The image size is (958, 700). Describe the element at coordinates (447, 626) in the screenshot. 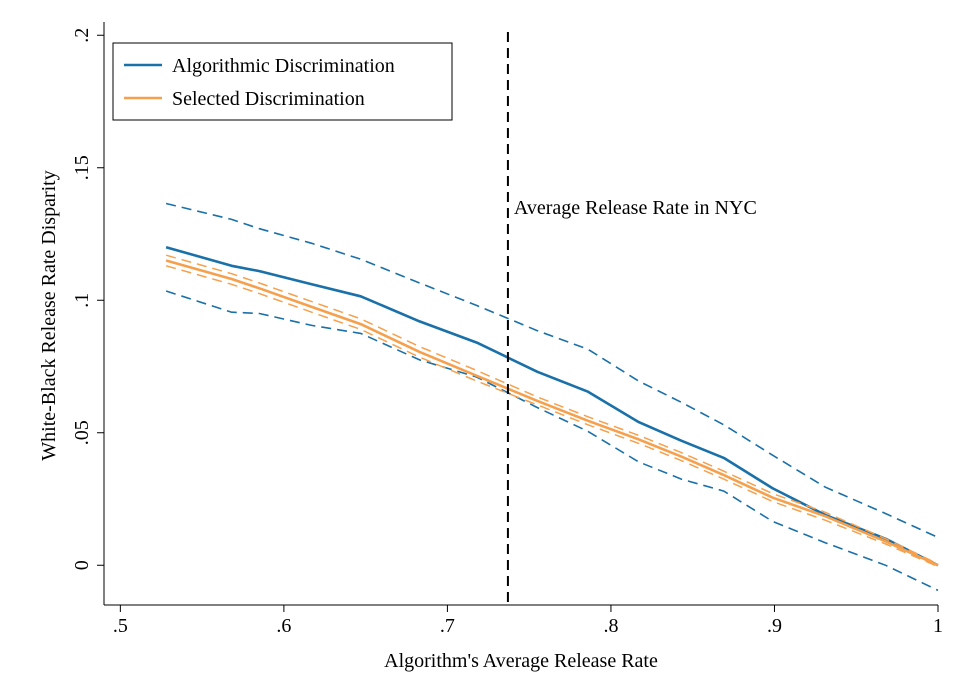

I see `x-tick-label: .7` at that location.